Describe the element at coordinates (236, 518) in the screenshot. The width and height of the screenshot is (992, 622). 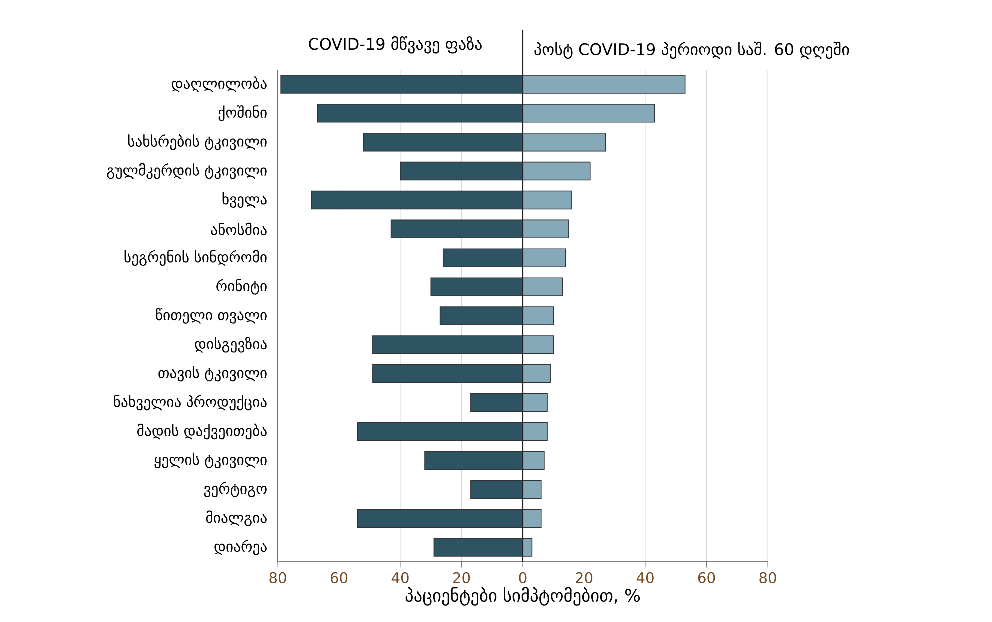
I see `y-tick-label: მიალგია` at that location.